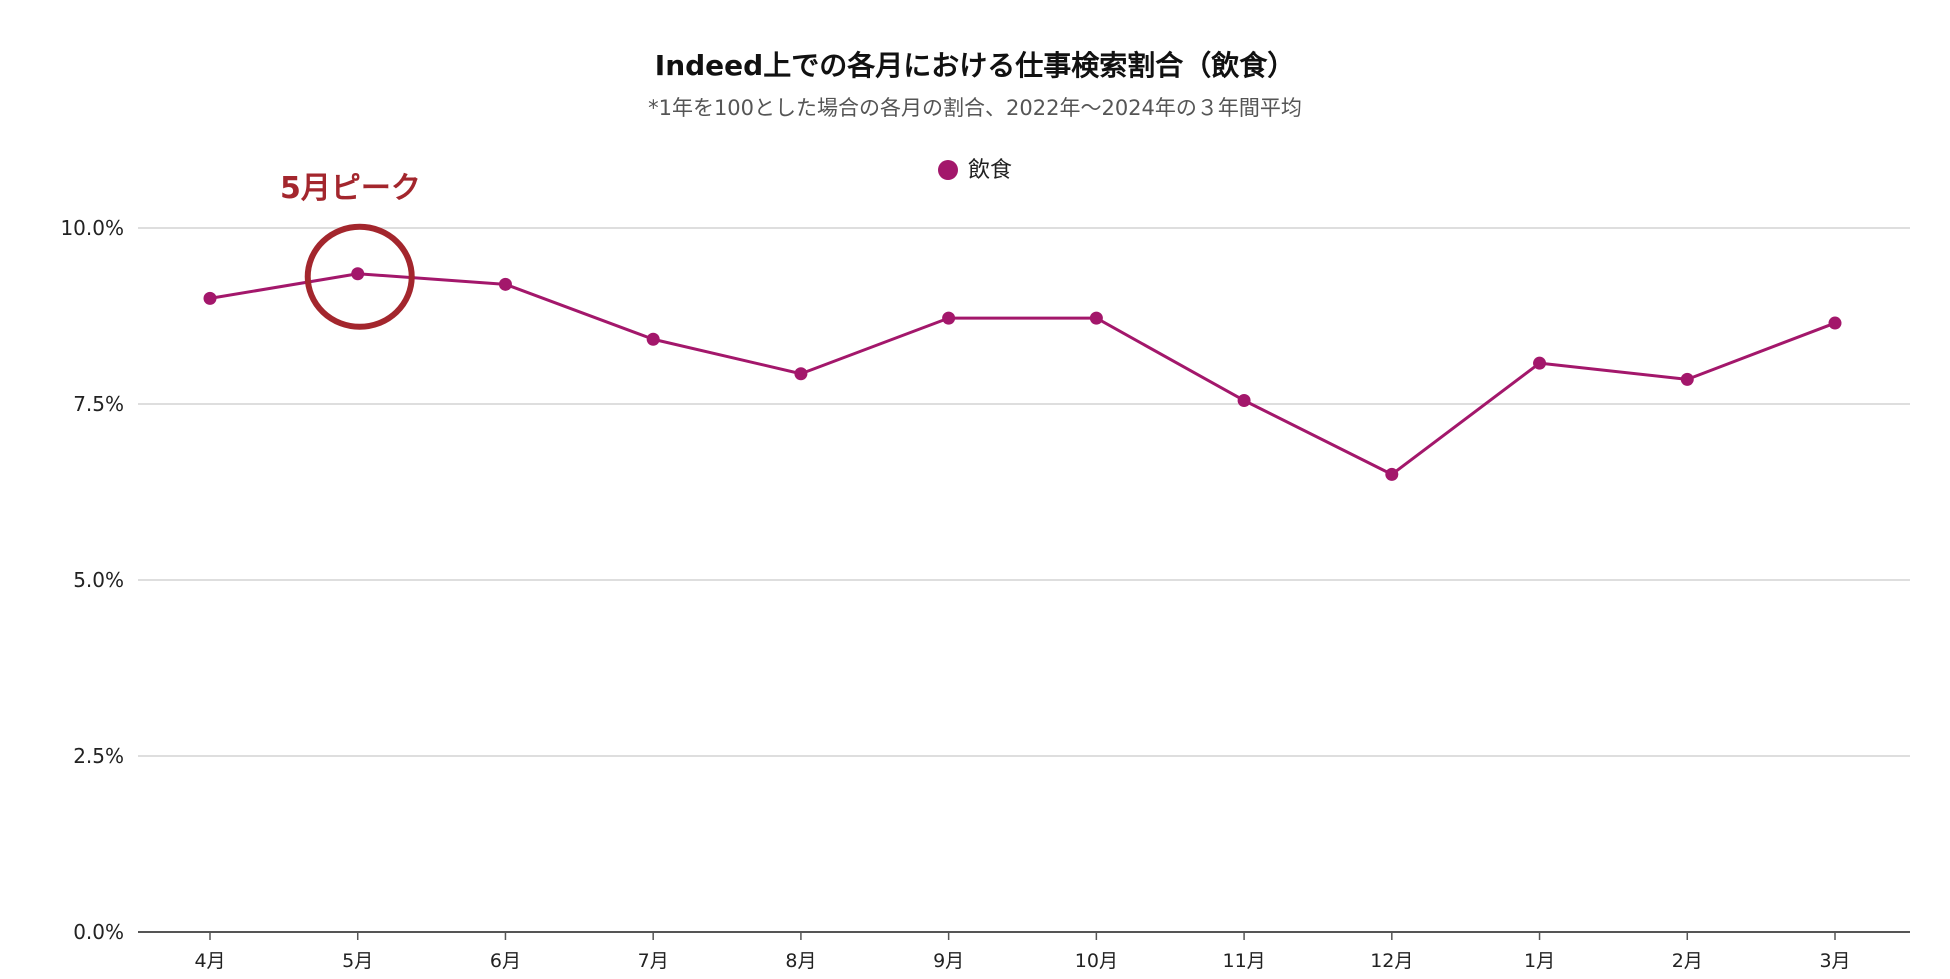 The image size is (1950, 979). Describe the element at coordinates (1243, 961) in the screenshot. I see `x-tick-label: 11月` at that location.